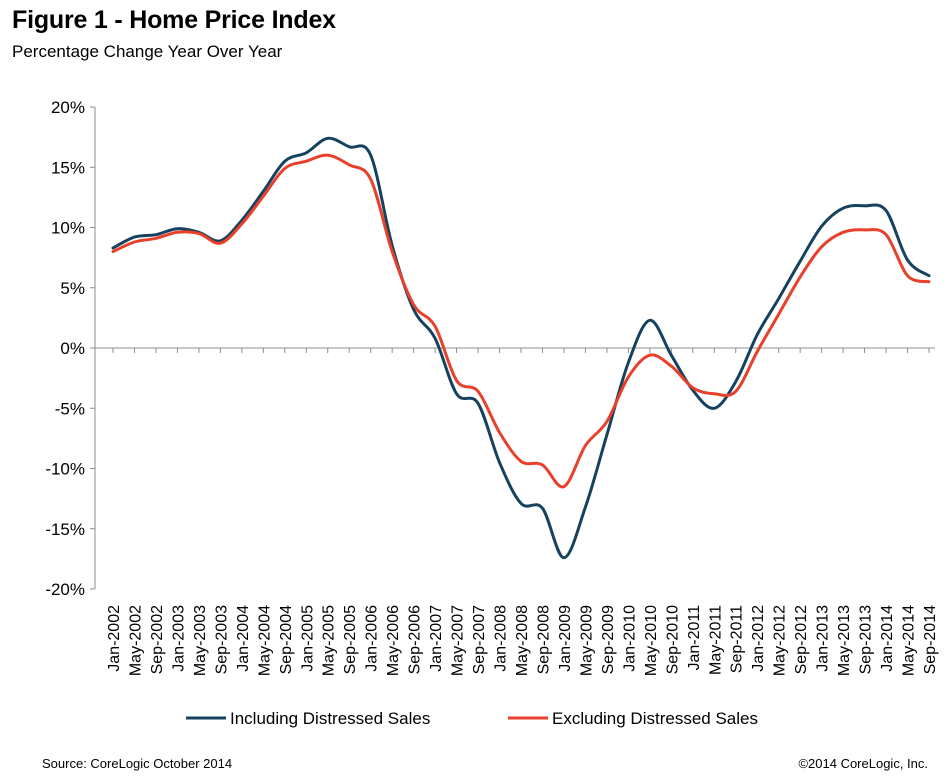 The width and height of the screenshot is (950, 784). Describe the element at coordinates (863, 763) in the screenshot. I see `copyright-note: ©2014 CoreLogic, Inc.` at that location.